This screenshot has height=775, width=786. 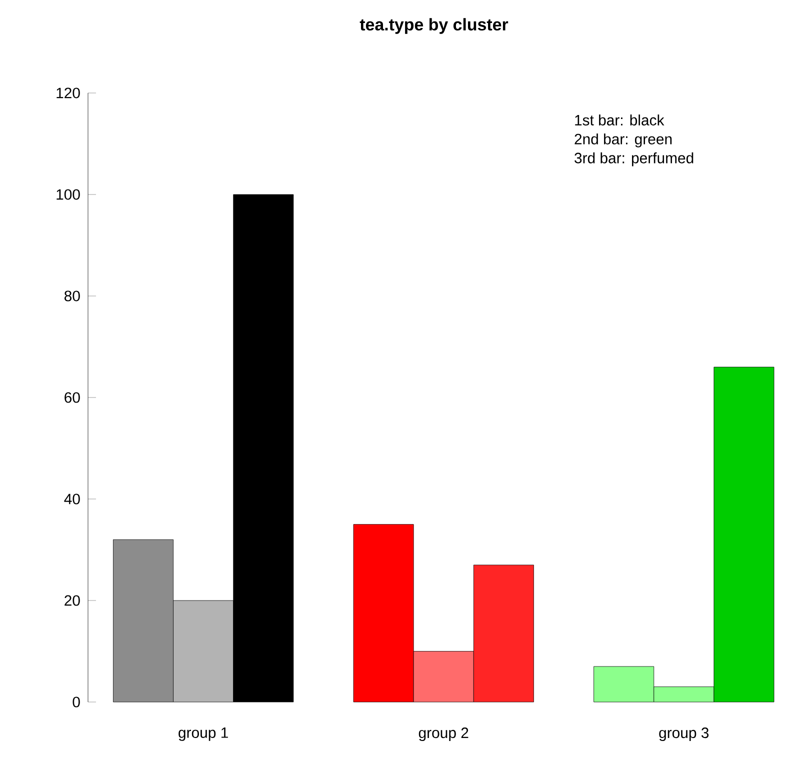 I want to click on annotation: 3rd bar: perfumed, so click(x=634, y=159).